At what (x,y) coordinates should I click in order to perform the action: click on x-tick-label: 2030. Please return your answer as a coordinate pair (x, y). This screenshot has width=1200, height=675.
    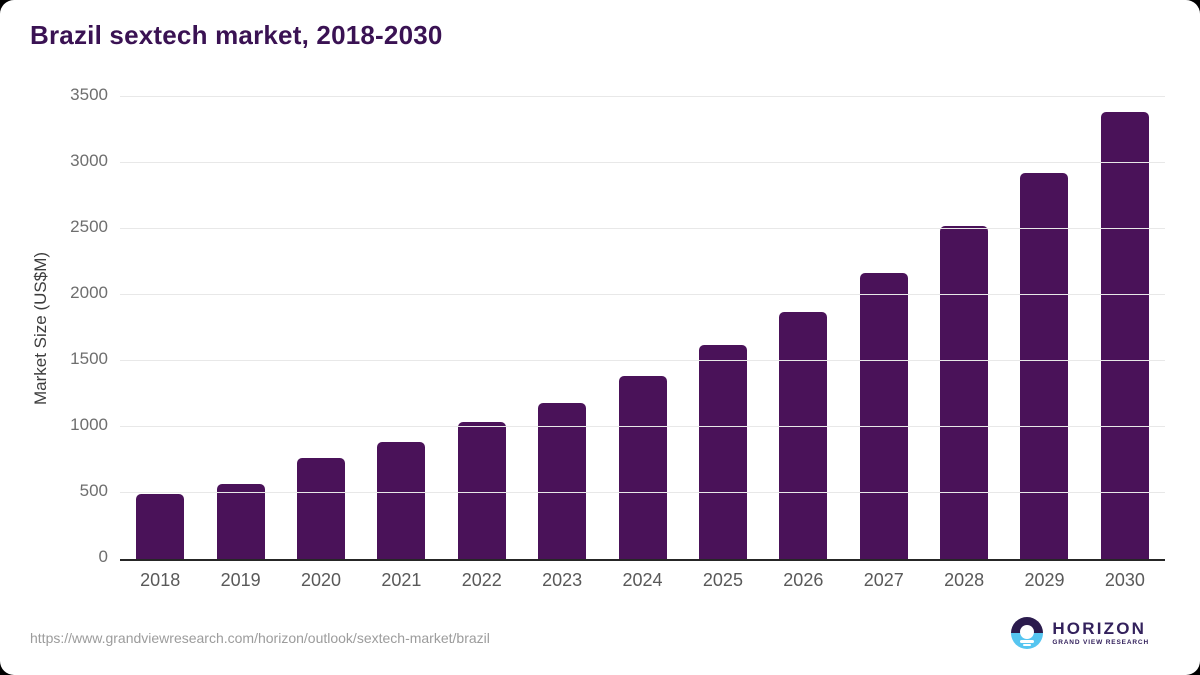
    Looking at the image, I should click on (1124, 580).